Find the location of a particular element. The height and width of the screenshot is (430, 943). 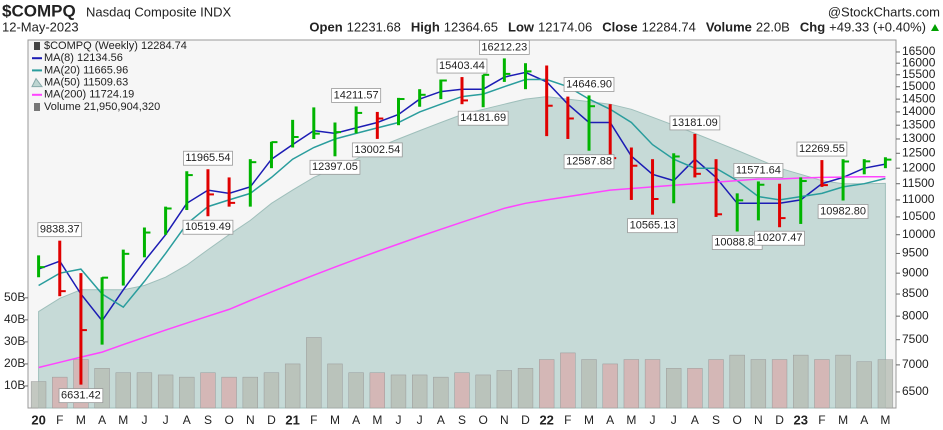

annotation: 10565.13 is located at coordinates (653, 226).